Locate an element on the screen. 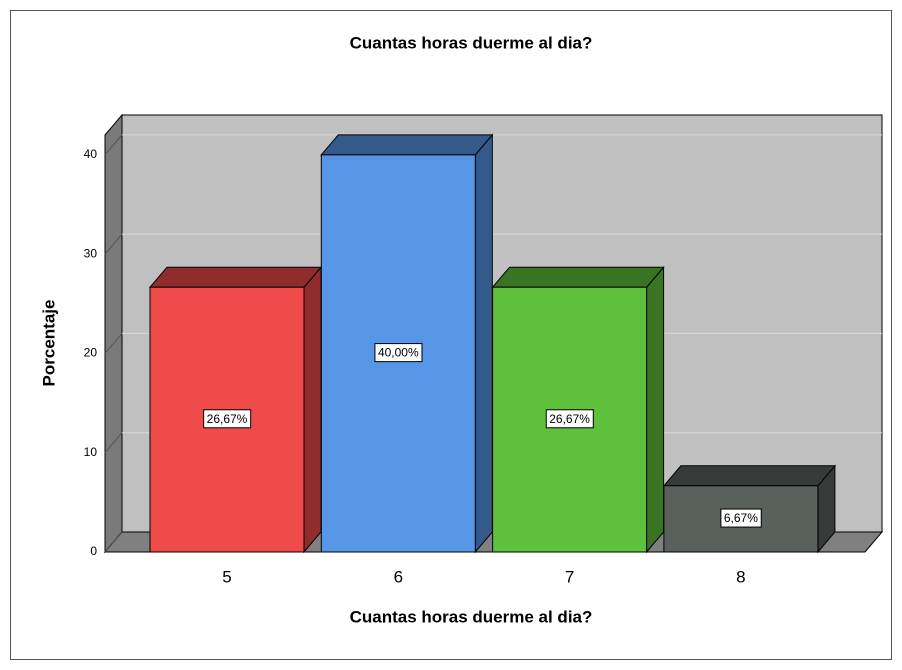 This screenshot has height=670, width=902. y-tick-label: 40 is located at coordinates (91, 154).